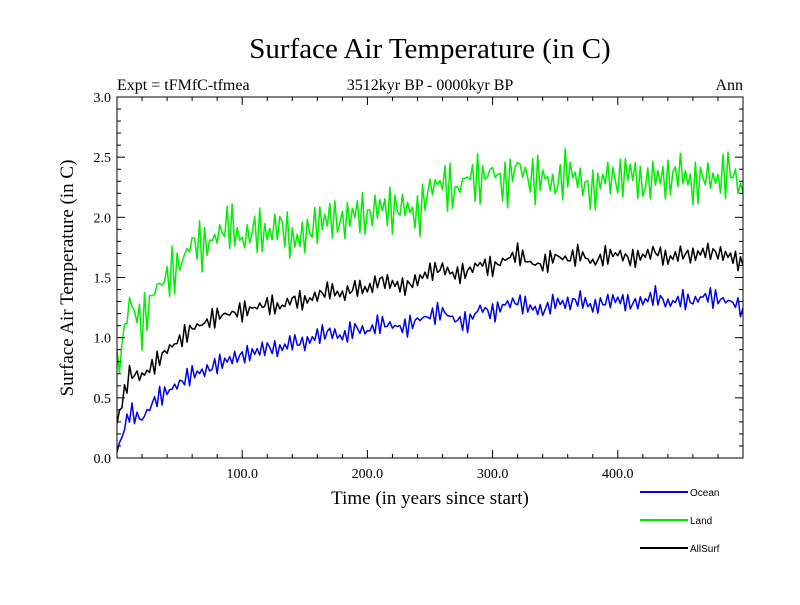 The width and height of the screenshot is (800, 605). What do you see at coordinates (729, 85) in the screenshot?
I see `period-label: Ann` at bounding box center [729, 85].